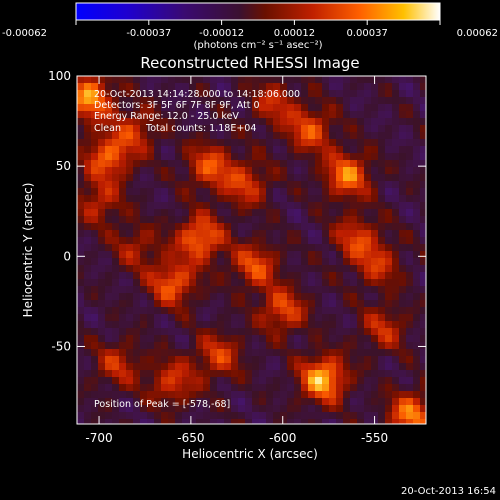 Image resolution: width=500 pixels, height=500 pixels. I want to click on colorbar-tick-label: -0.00012, so click(221, 33).